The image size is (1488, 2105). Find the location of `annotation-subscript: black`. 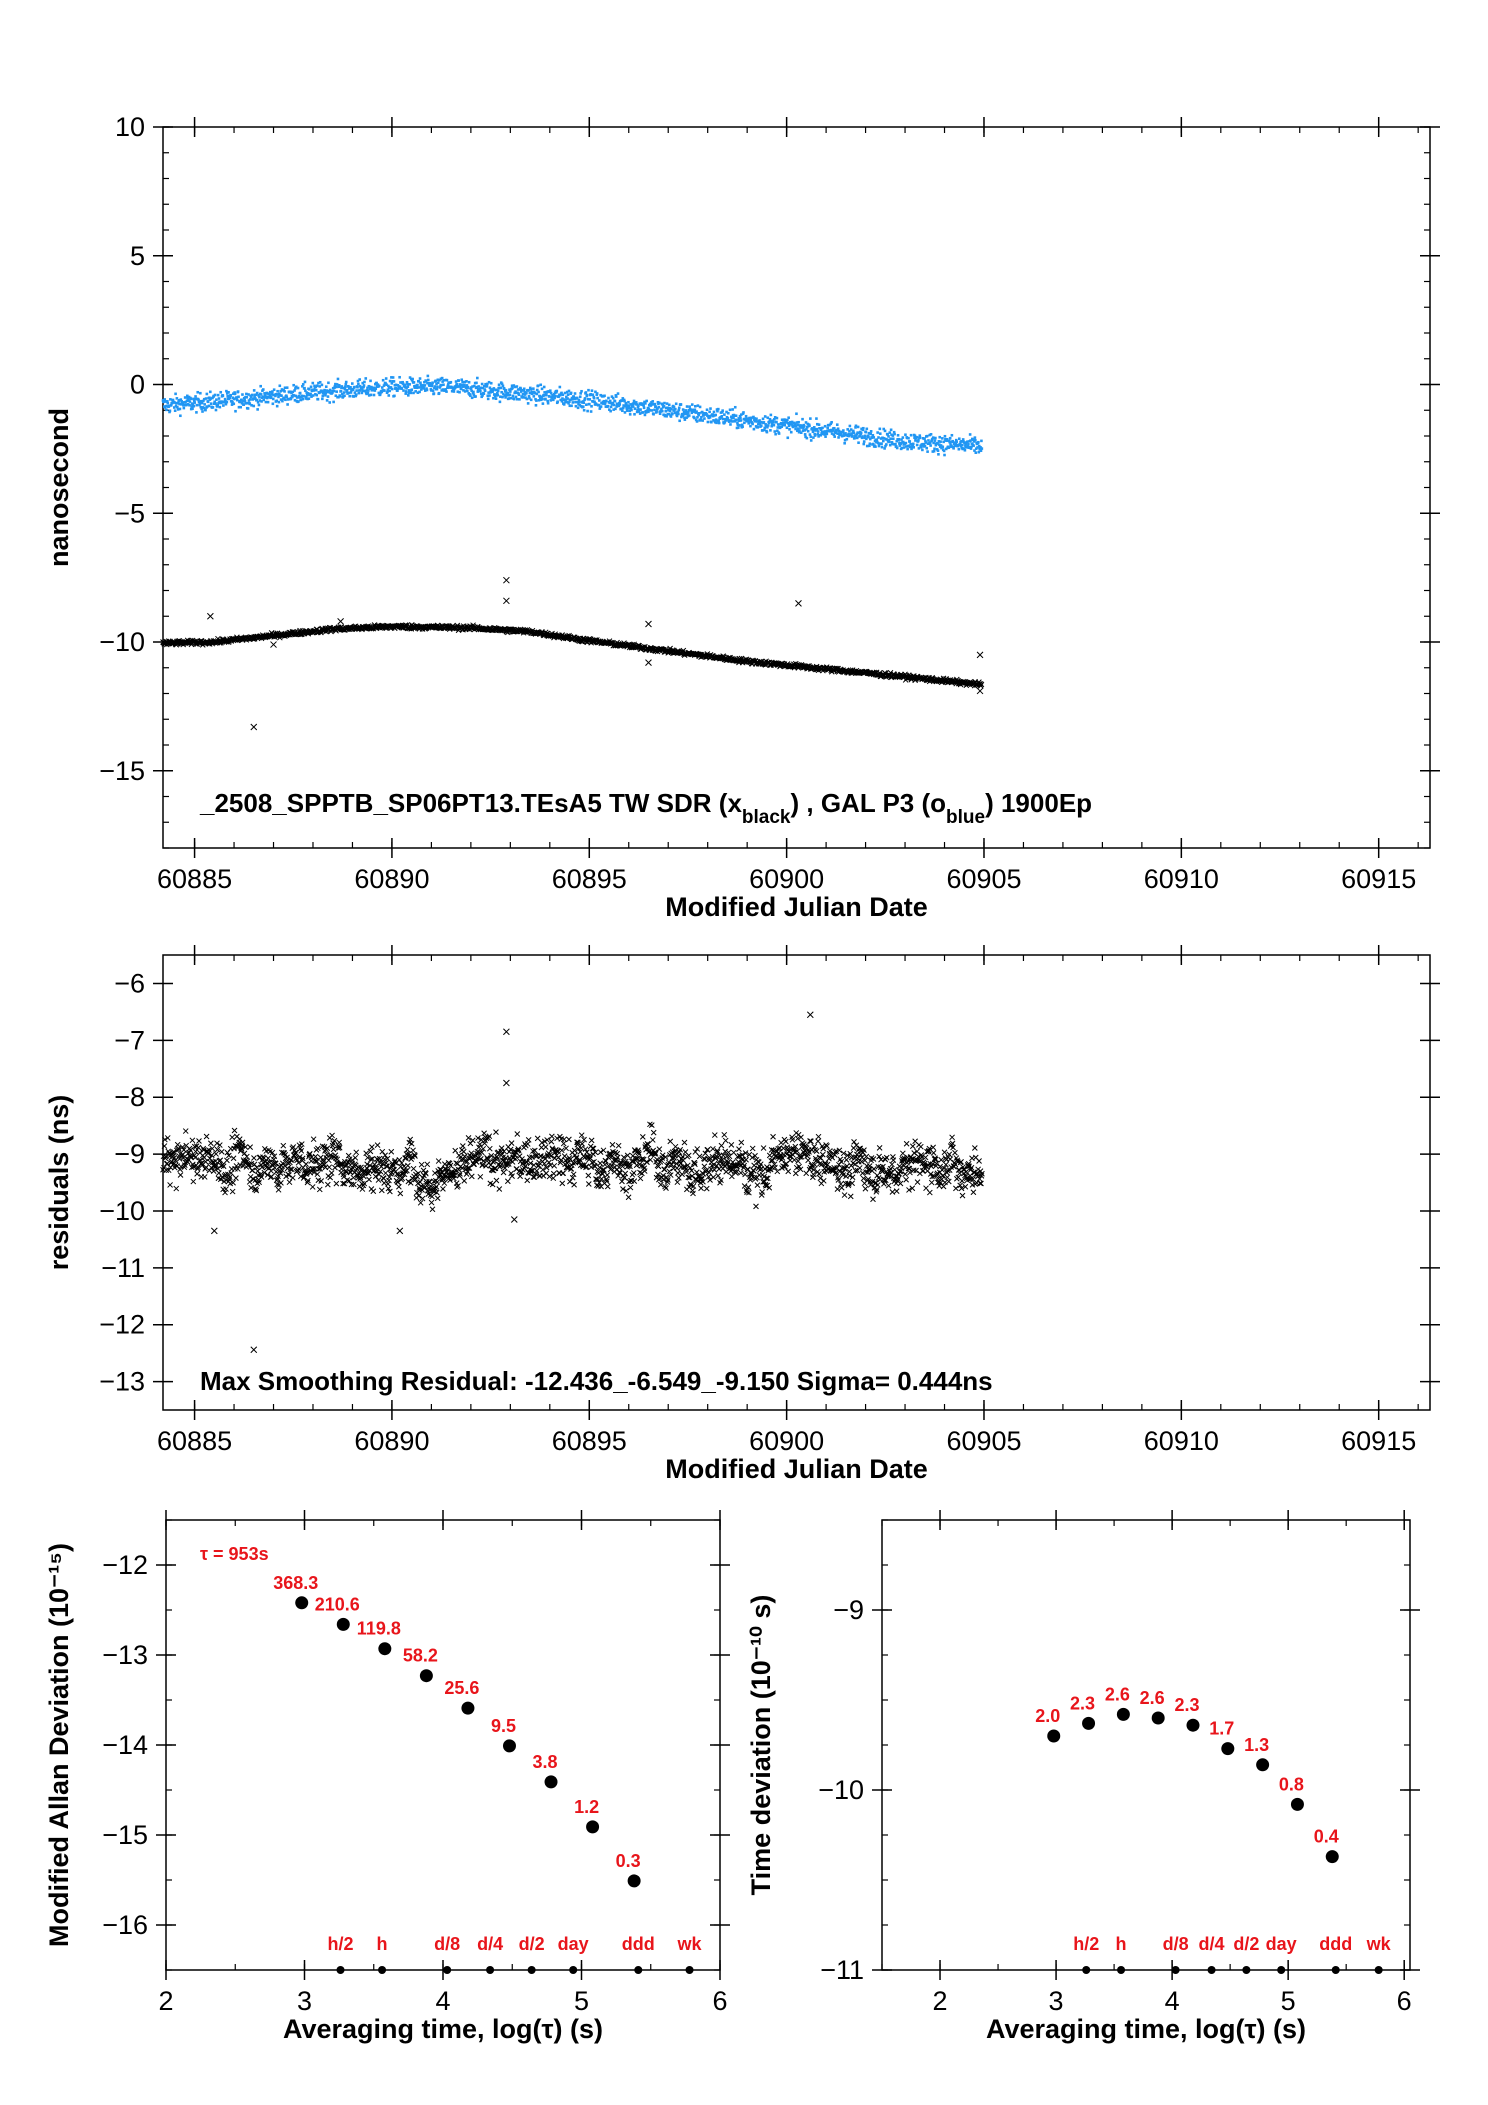

annotation-subscript: black is located at coordinates (766, 817).